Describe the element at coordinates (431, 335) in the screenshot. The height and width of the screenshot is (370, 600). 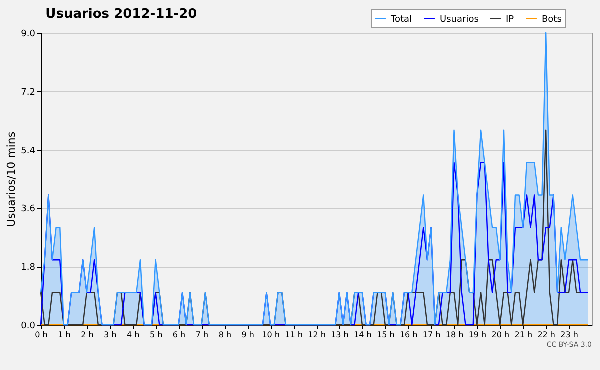
I see `x-tick-label: 17 h` at that location.